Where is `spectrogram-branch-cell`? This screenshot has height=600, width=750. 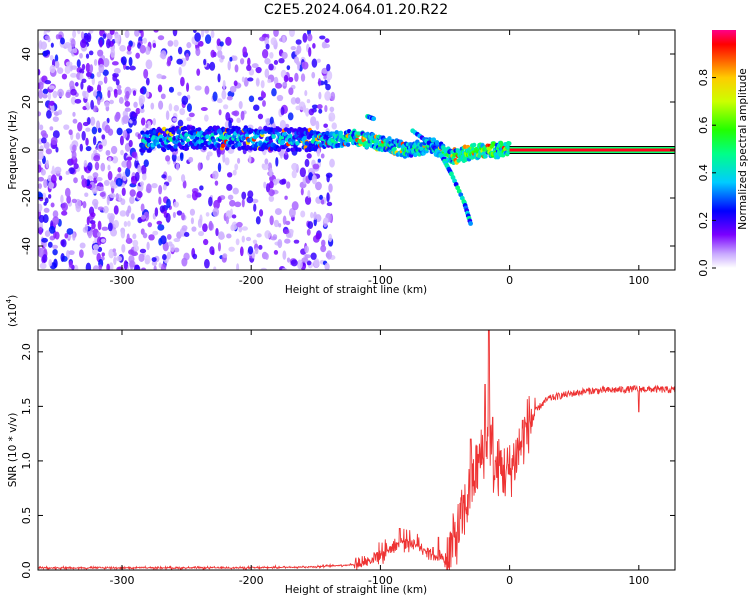
spectrogram-branch-cell is located at coordinates (374, 119).